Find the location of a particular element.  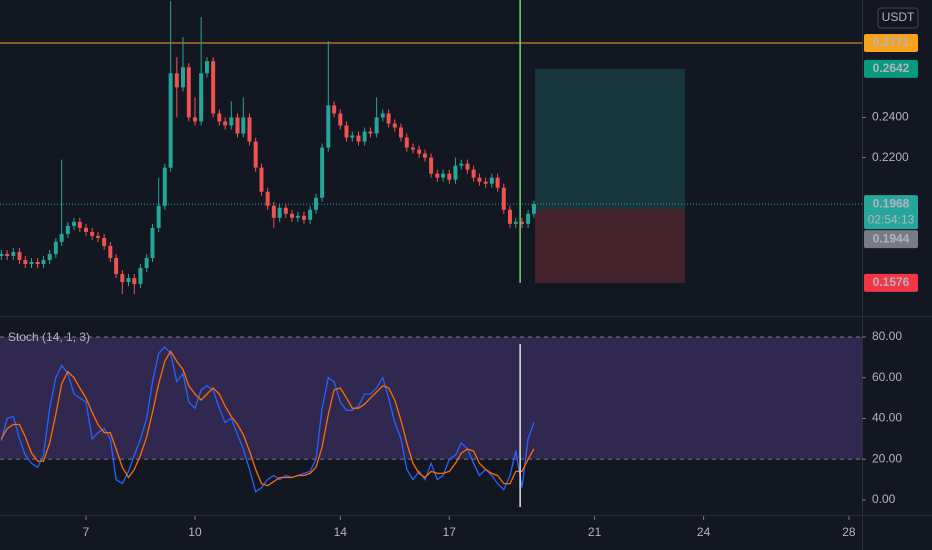

x-tick-label: 24 is located at coordinates (704, 532).